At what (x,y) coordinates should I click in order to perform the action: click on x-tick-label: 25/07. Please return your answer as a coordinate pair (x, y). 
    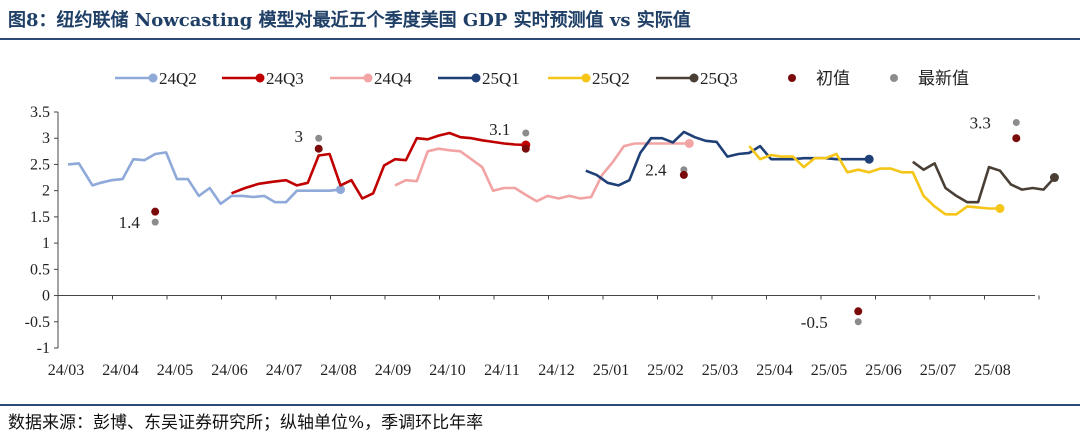
    Looking at the image, I should click on (938, 370).